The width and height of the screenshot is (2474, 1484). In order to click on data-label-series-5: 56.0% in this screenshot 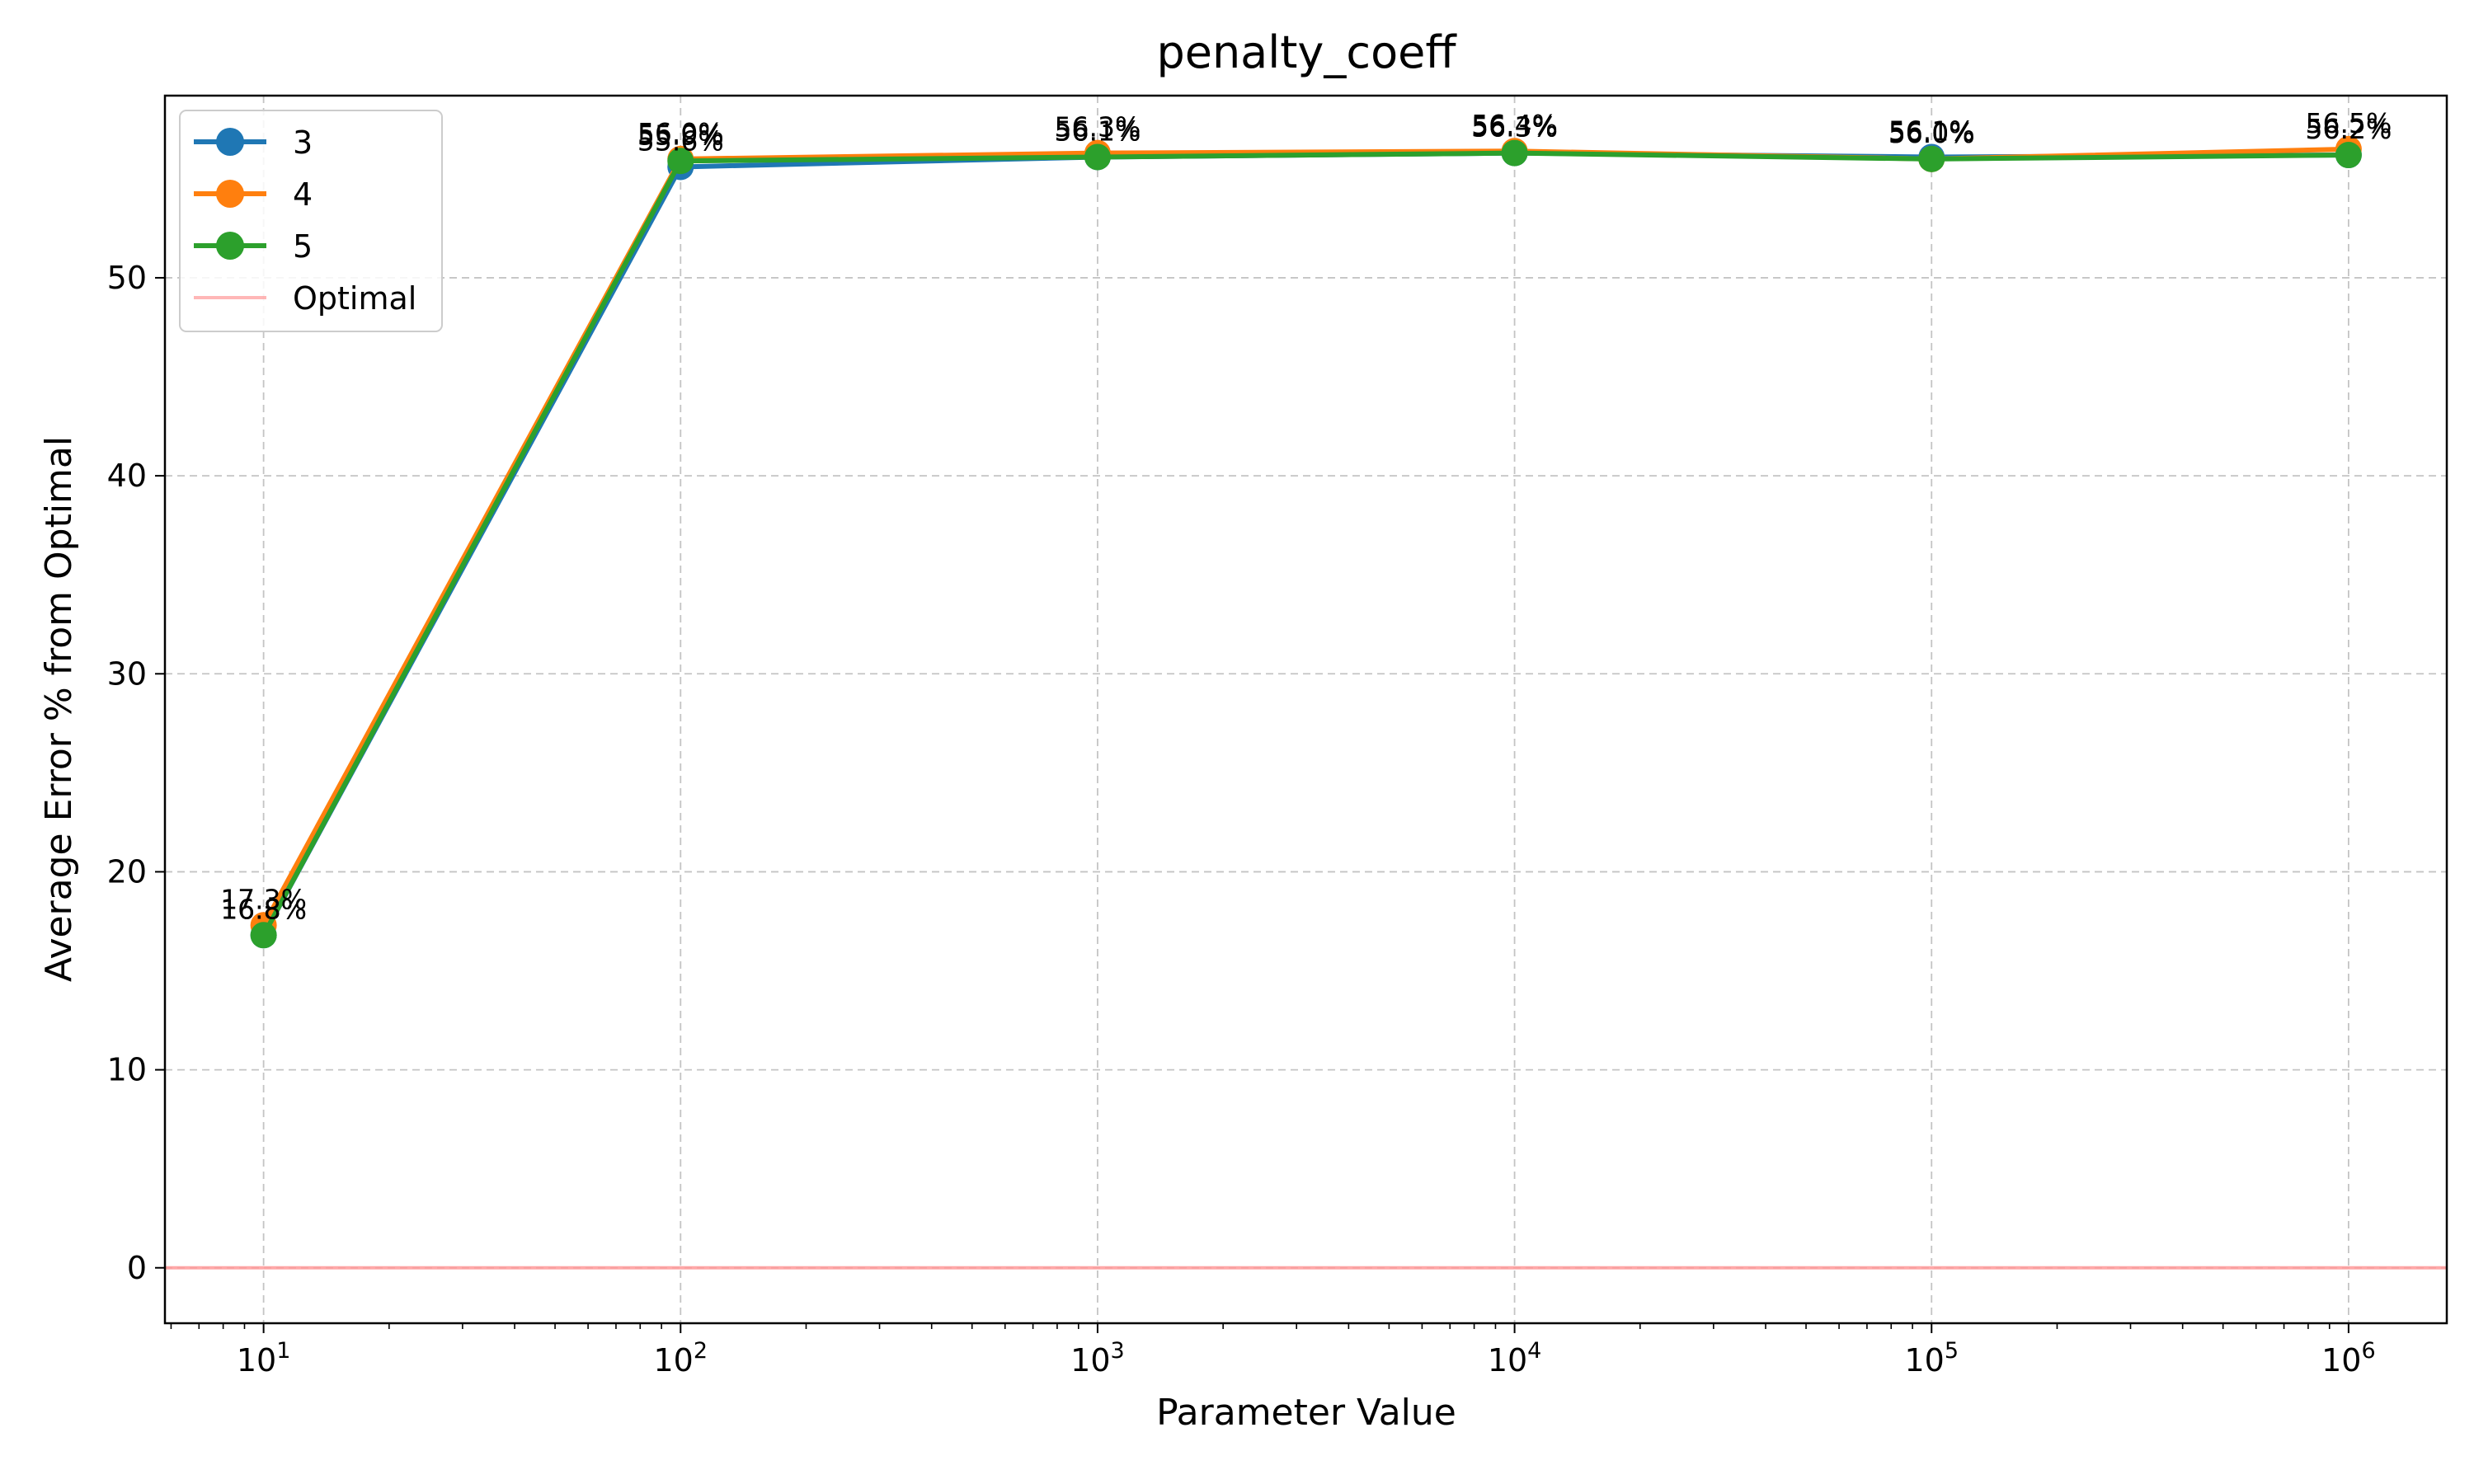, I will do `click(1931, 133)`.